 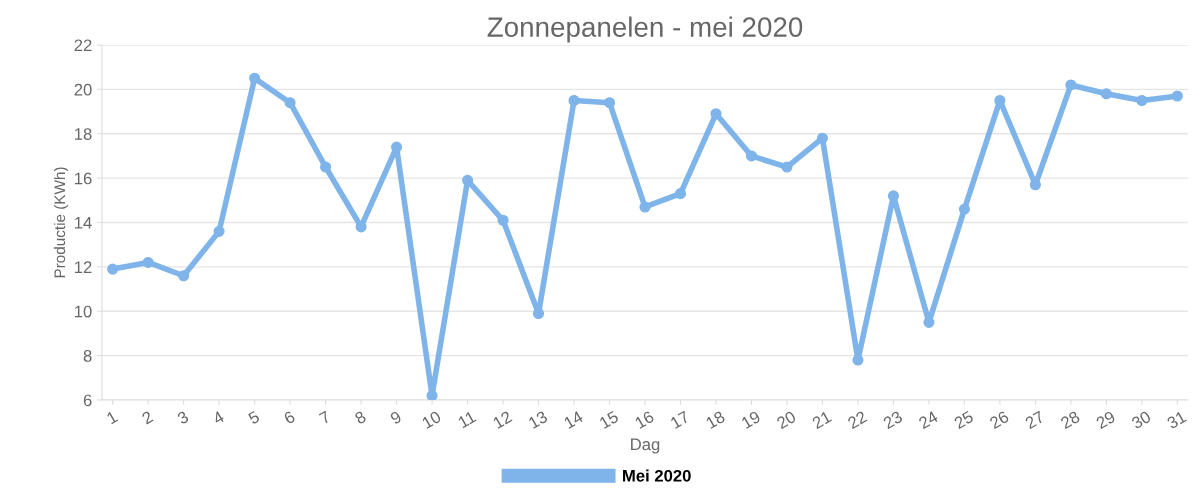 What do you see at coordinates (254, 417) in the screenshot?
I see `x-tick-label: 5` at bounding box center [254, 417].